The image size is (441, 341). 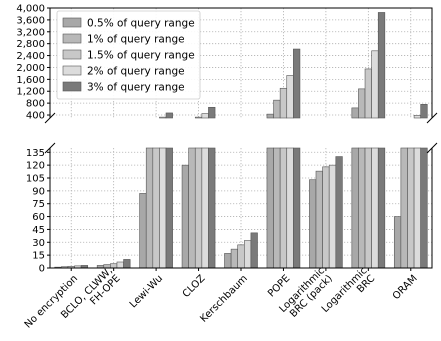 What do you see at coordinates (136, 88) in the screenshot?
I see `legend-label: 3% of query range` at bounding box center [136, 88].